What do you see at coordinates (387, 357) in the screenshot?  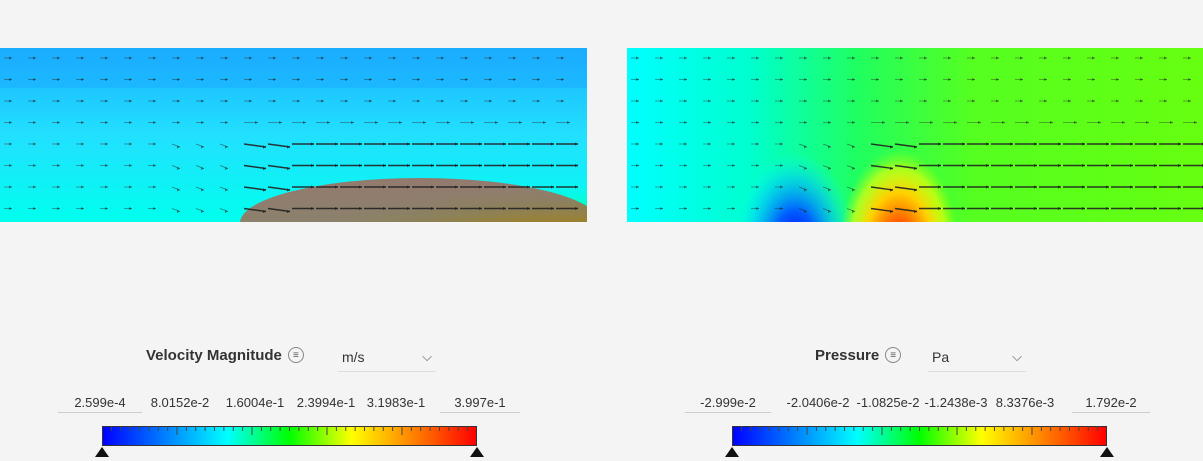 I see `velocity-unit-select: m/s ⌵` at bounding box center [387, 357].